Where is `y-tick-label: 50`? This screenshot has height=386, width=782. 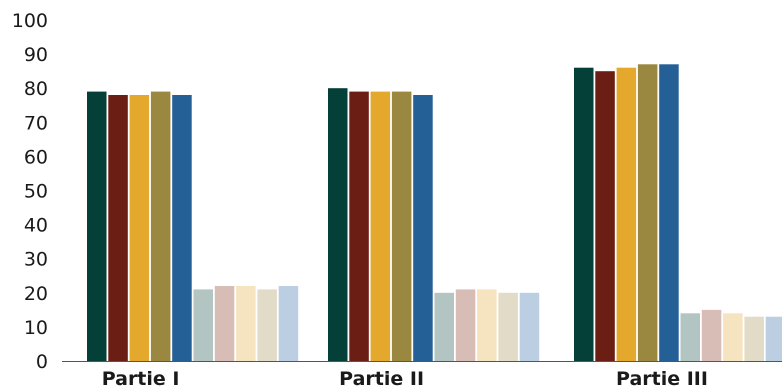 y-tick-label: 50 is located at coordinates (36, 192).